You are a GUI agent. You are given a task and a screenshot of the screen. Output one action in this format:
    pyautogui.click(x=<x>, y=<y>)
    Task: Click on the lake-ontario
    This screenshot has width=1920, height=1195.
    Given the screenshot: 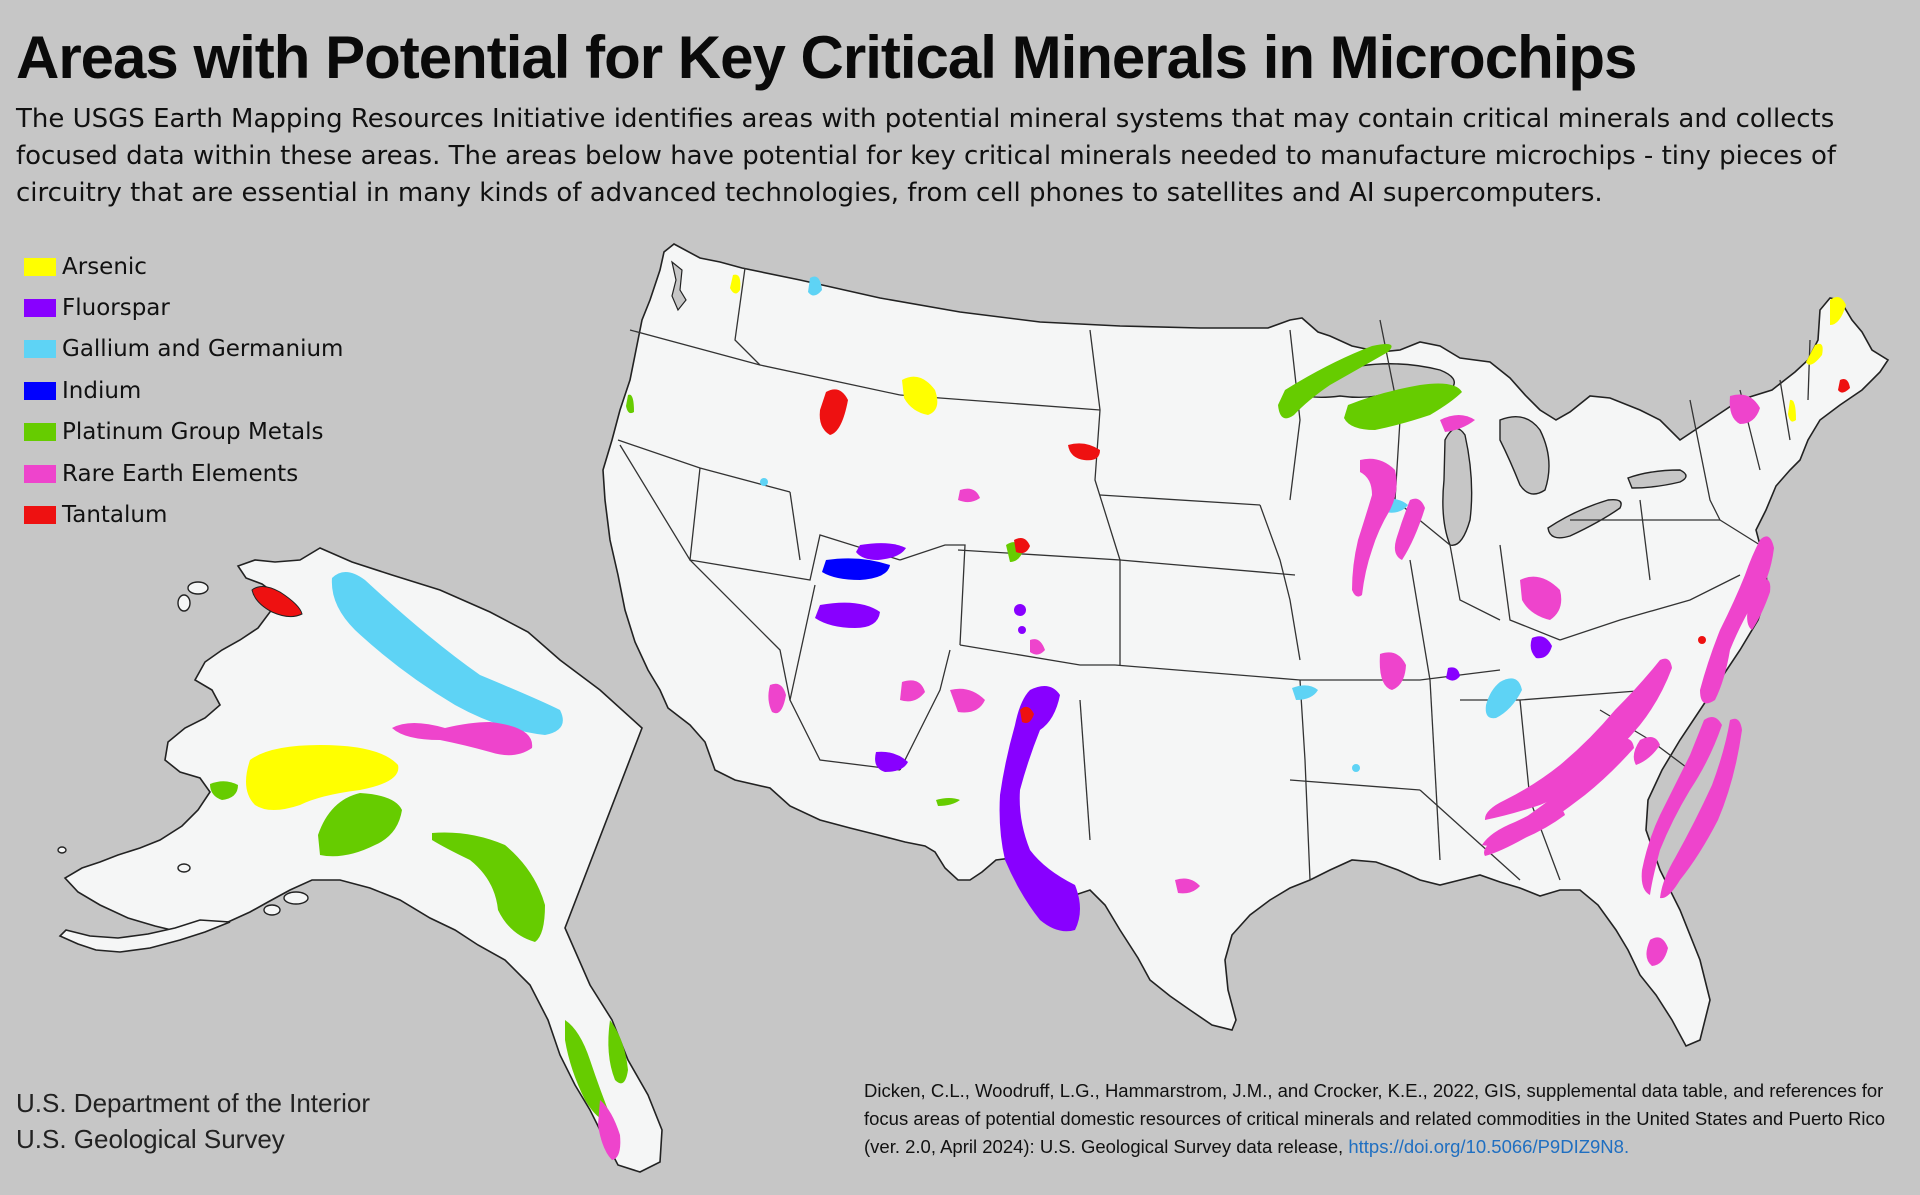 What is the action you would take?
    pyautogui.click(x=1657, y=479)
    